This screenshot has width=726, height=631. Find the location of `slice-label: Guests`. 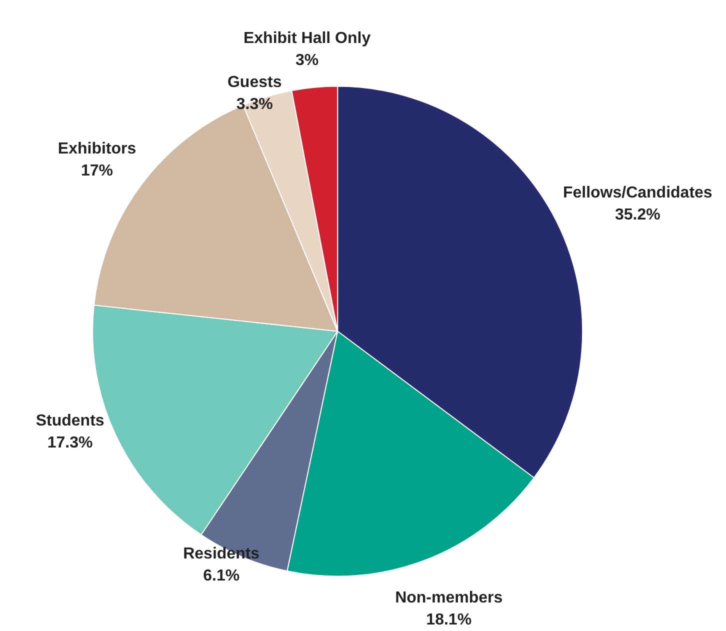

slice-label: Guests is located at coordinates (254, 83).